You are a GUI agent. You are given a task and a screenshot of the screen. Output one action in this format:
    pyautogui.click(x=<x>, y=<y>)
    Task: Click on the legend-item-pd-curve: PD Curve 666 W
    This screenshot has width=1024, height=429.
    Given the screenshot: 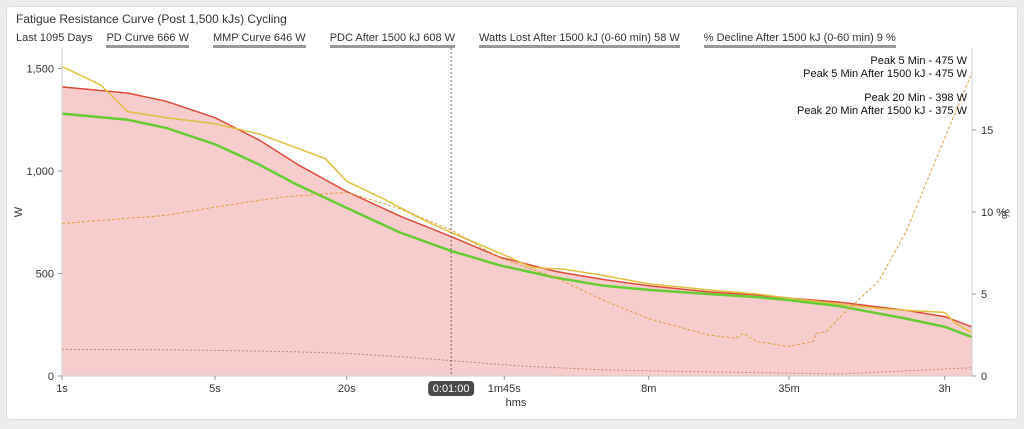 What is the action you would take?
    pyautogui.click(x=147, y=40)
    